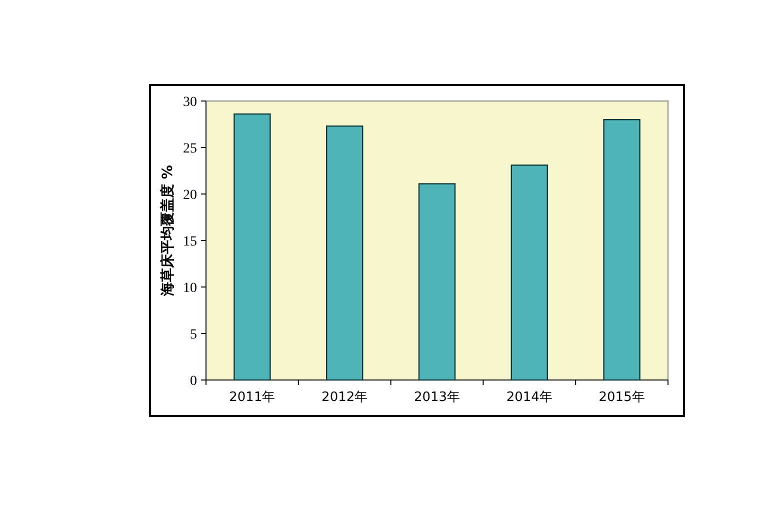 Image resolution: width=768 pixels, height=510 pixels. I want to click on y-tick-label: 0, so click(193, 381).